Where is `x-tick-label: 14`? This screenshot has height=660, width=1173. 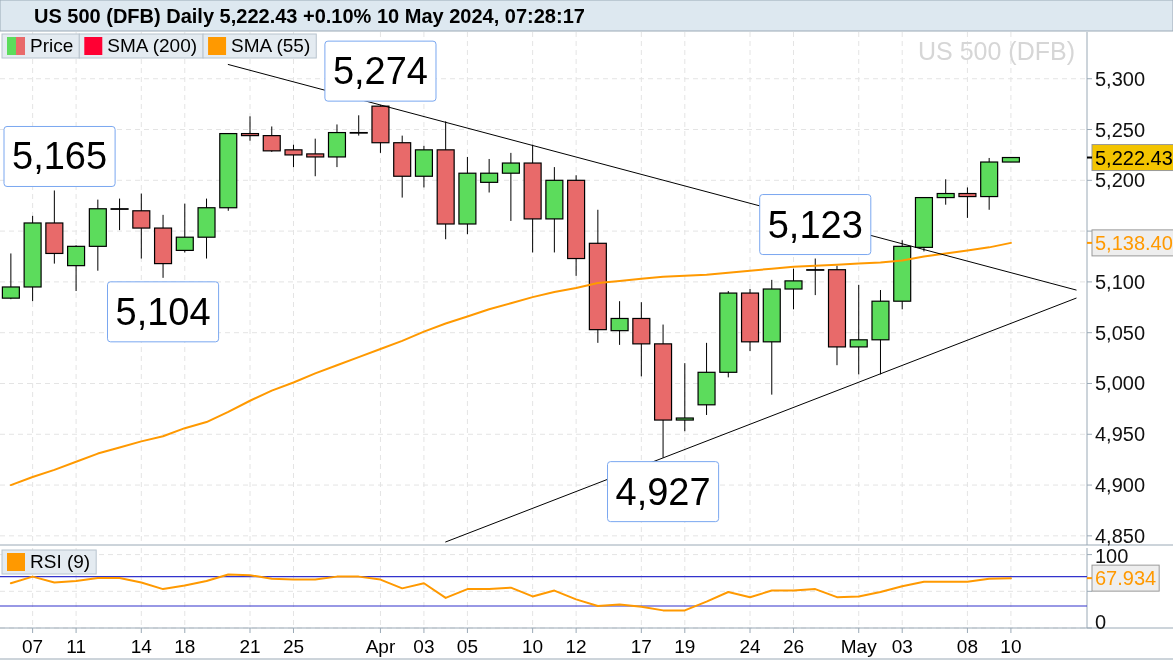
x-tick-label: 14 is located at coordinates (141, 646).